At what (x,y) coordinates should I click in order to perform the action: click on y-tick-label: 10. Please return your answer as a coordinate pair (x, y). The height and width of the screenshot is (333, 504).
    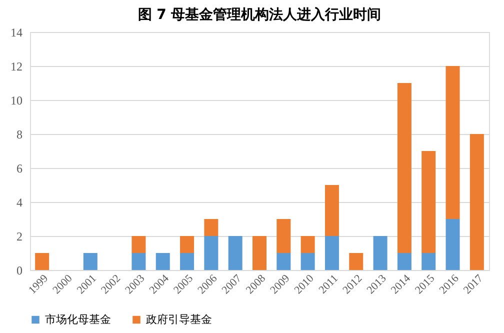
    Looking at the image, I should click on (16, 101).